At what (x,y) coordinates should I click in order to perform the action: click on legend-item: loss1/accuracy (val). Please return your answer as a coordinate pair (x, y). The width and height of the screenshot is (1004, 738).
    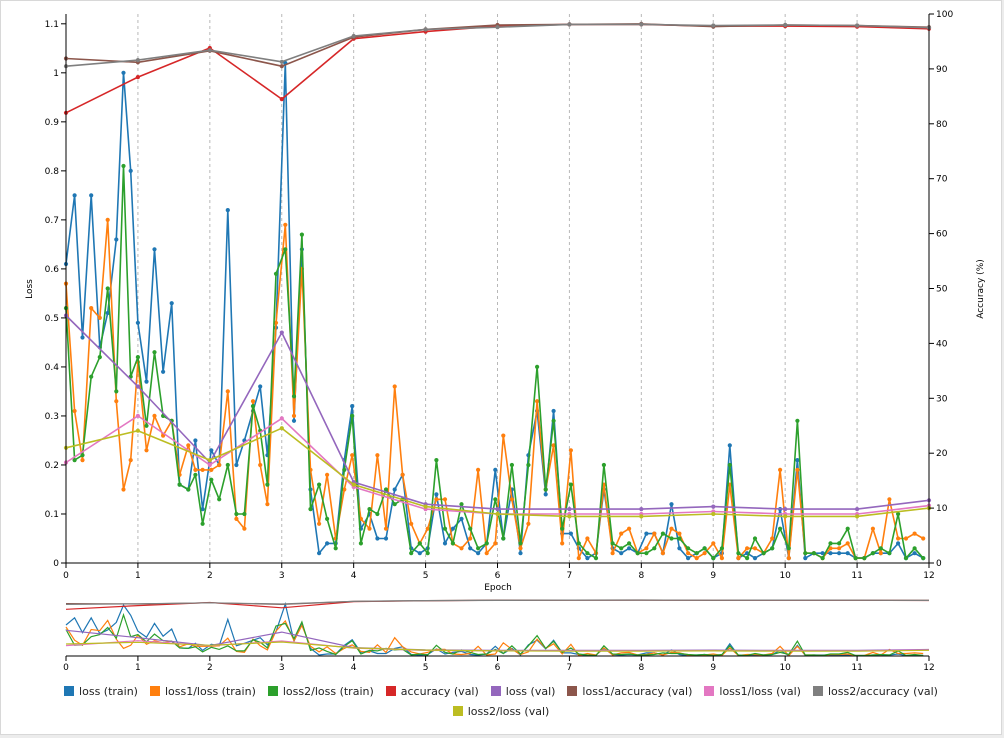
    Looking at the image, I should click on (629, 692).